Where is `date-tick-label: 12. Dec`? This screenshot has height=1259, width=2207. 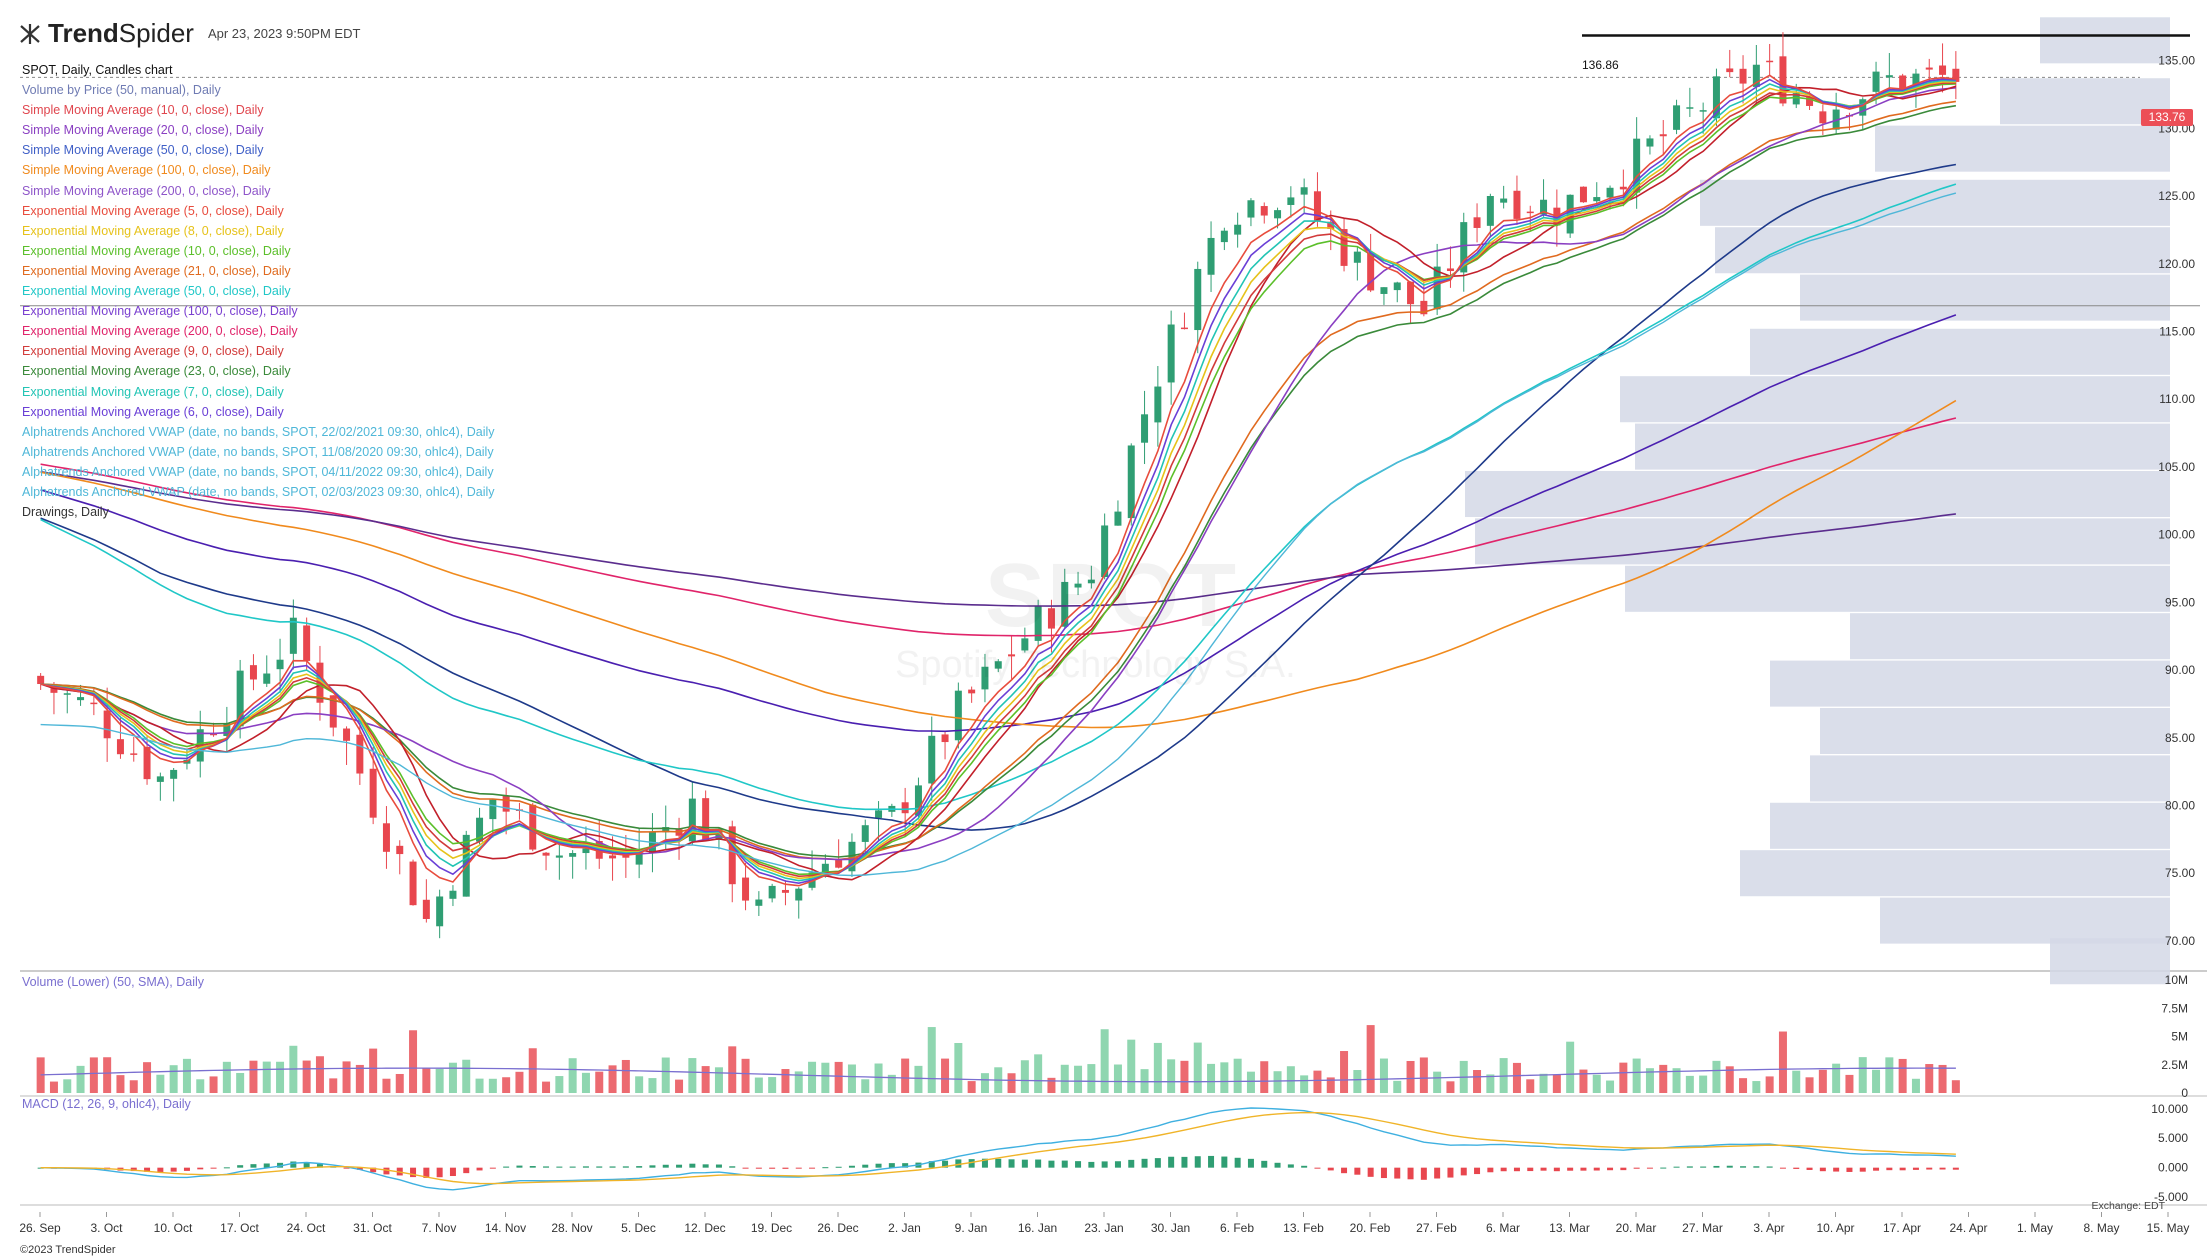 date-tick-label: 12. Dec is located at coordinates (704, 1228).